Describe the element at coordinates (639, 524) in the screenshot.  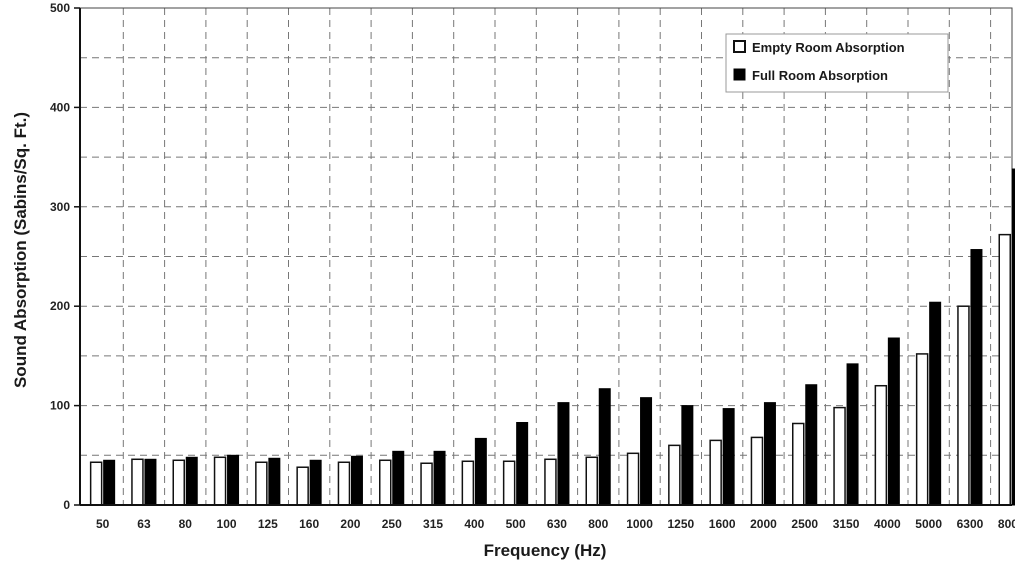
I see `x-tick-label: 1000` at that location.